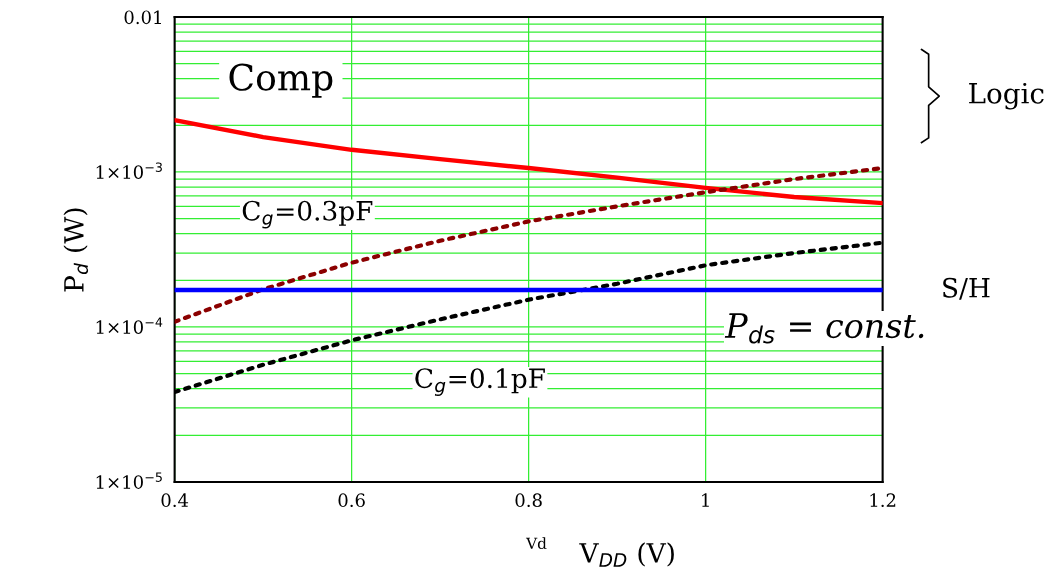 The height and width of the screenshot is (587, 1052). Describe the element at coordinates (129, 480) in the screenshot. I see `y-tick-label: 1×10$^{−5}$` at that location.